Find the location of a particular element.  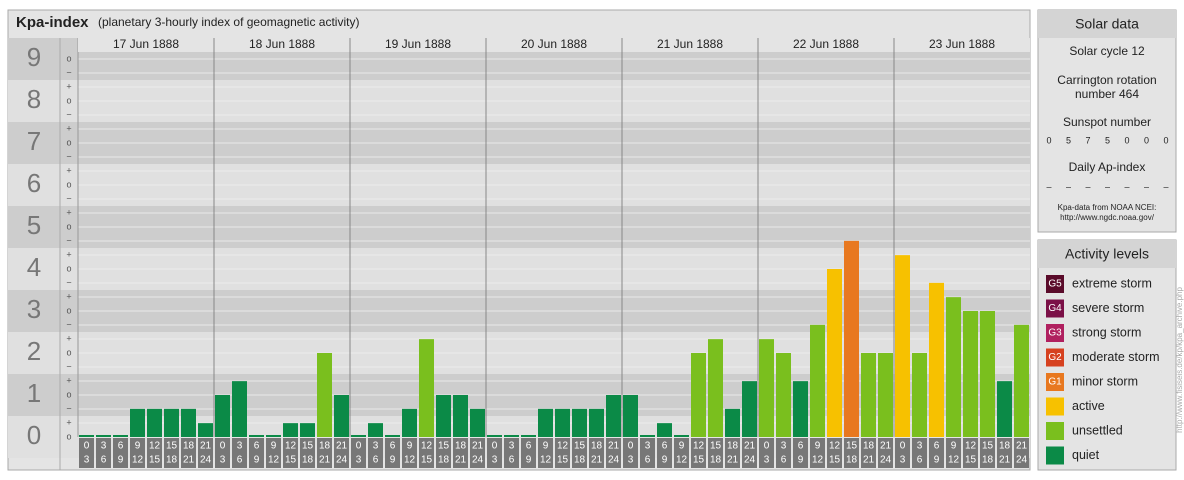

x-tick-label: 0 is located at coordinates (767, 446).